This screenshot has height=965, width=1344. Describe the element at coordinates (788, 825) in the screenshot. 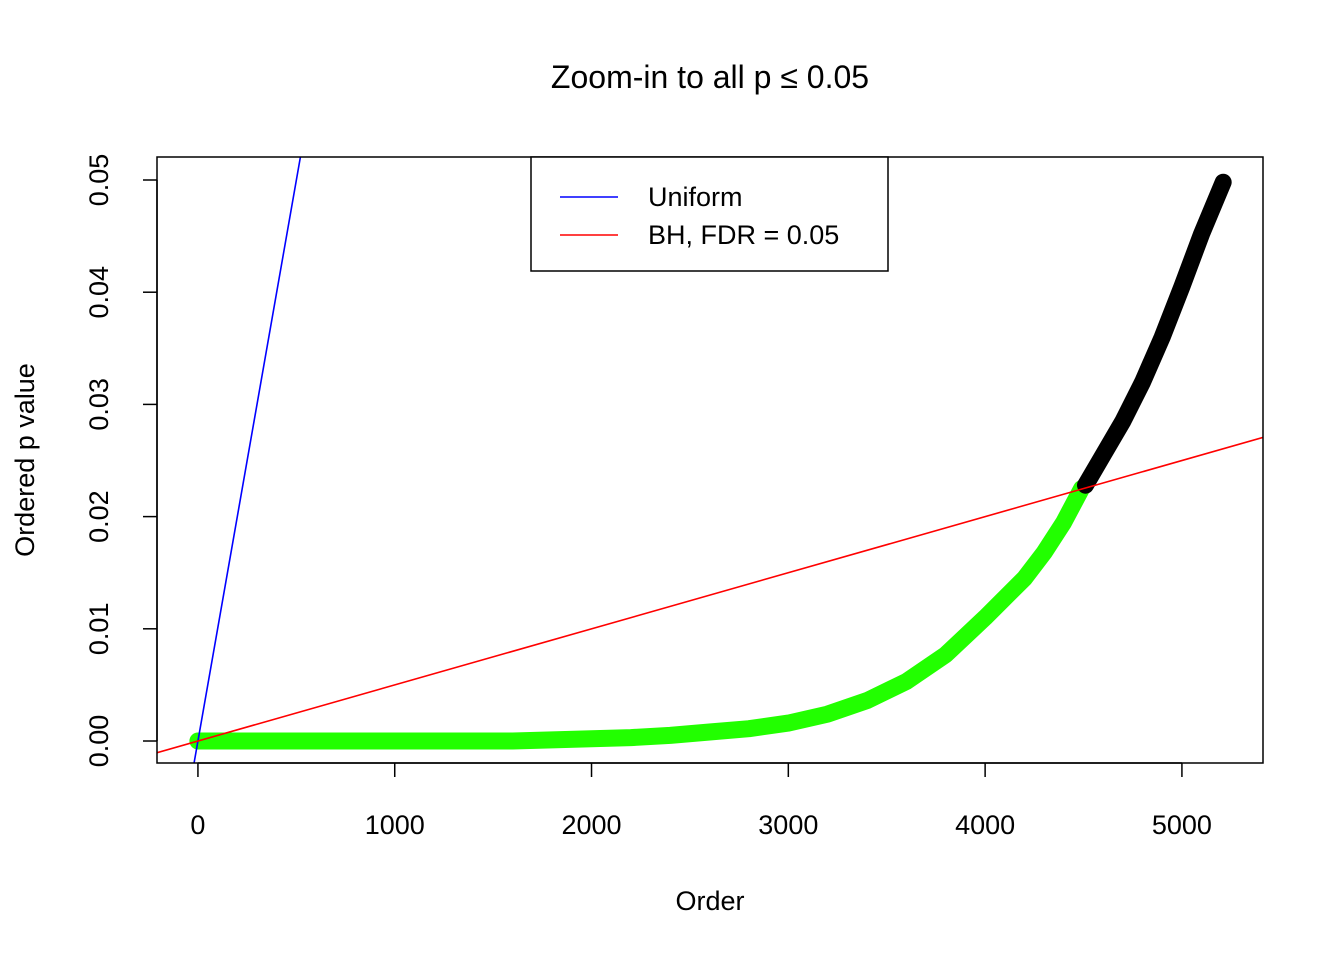

I see `x-tick-label: 3000` at that location.